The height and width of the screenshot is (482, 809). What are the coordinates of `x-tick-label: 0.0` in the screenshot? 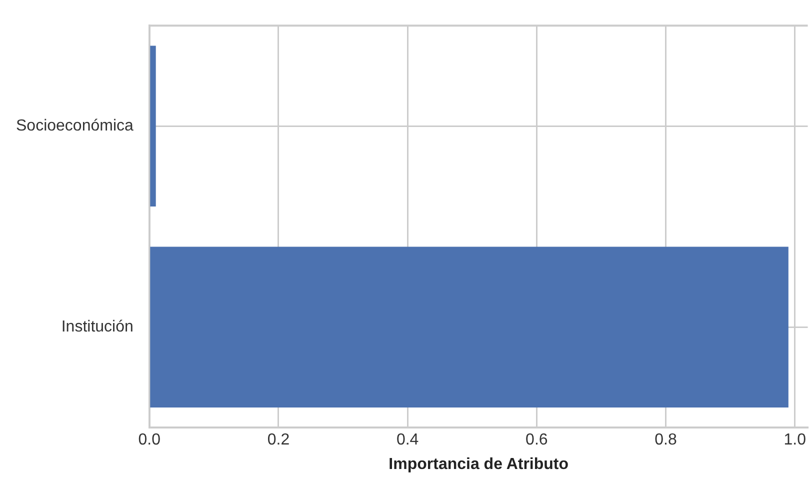 It's located at (149, 440).